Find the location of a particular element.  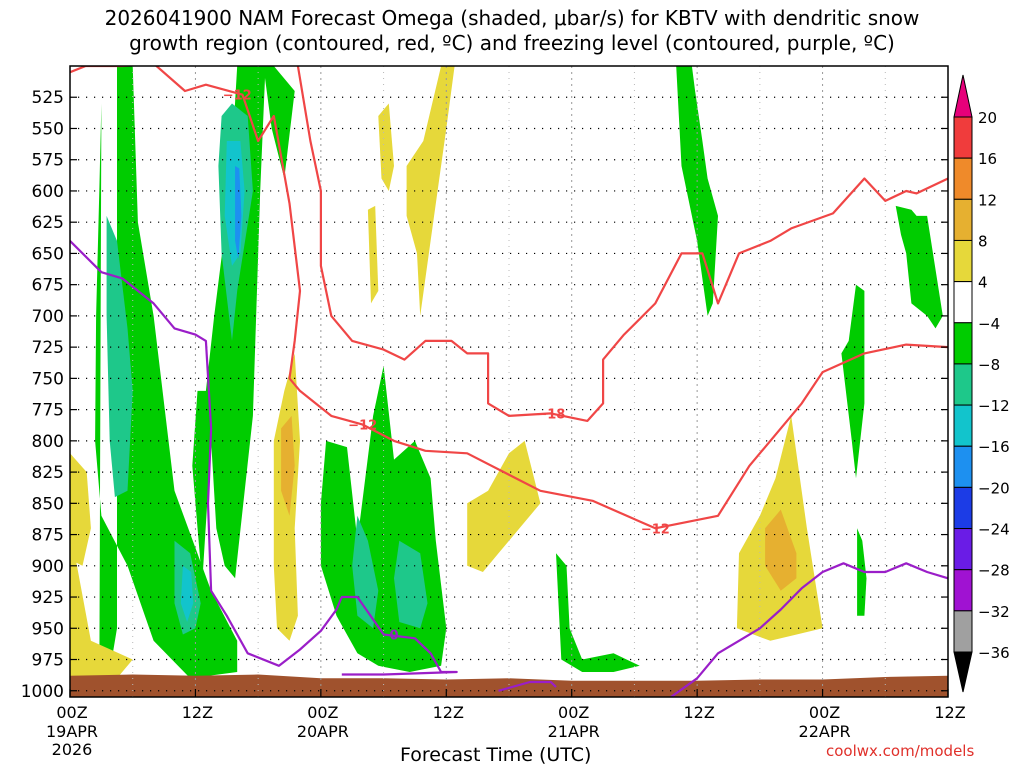

colorbar-label: −32 is located at coordinates (994, 612).